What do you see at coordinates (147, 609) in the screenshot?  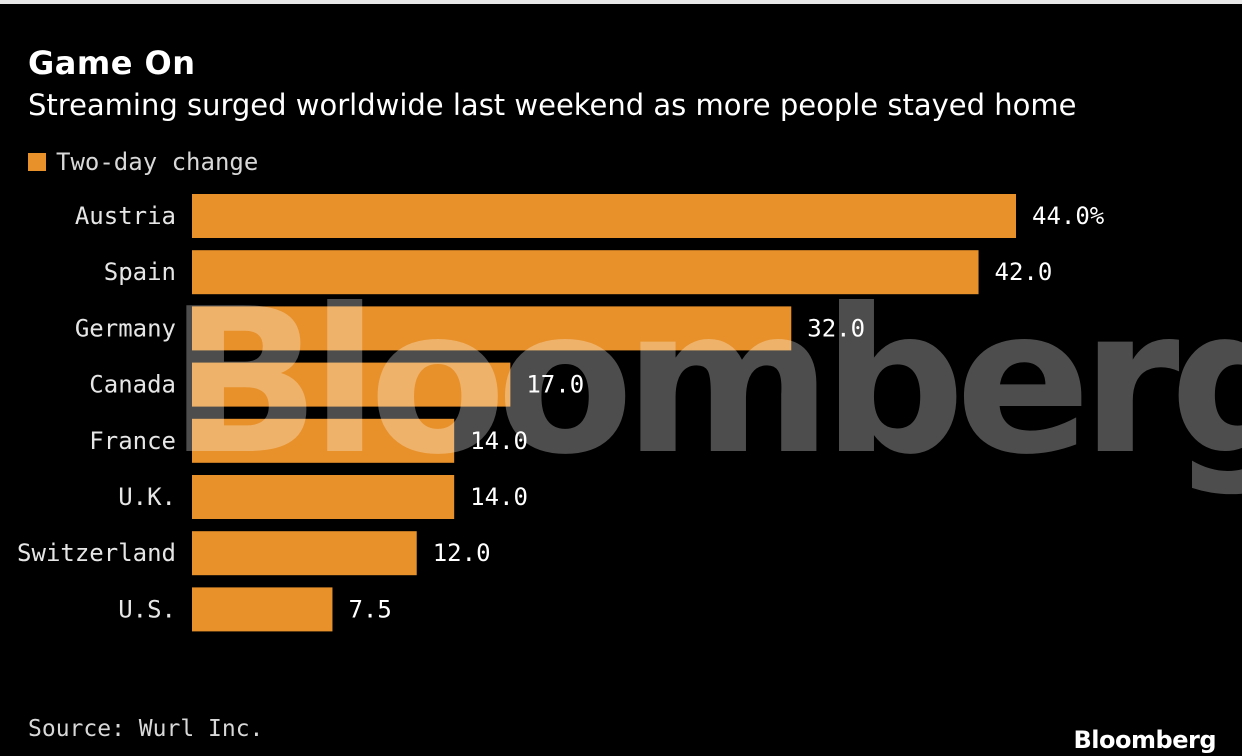 I see `category-label: U.S.` at bounding box center [147, 609].